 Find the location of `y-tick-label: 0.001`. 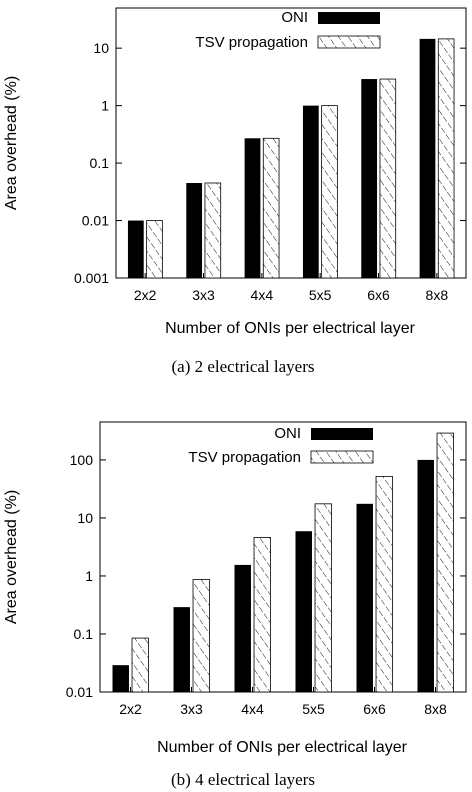

y-tick-label: 0.001 is located at coordinates (91, 278).